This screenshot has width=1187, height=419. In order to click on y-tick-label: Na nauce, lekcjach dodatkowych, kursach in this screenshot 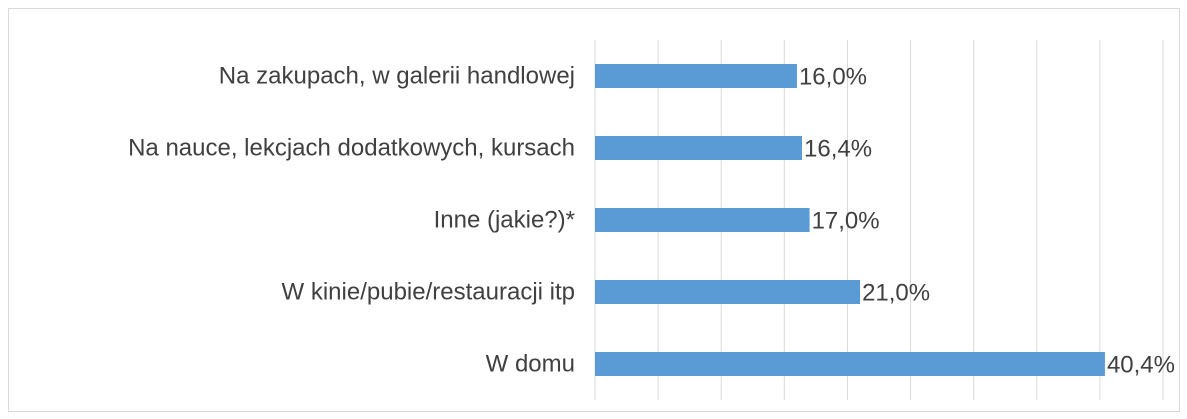, I will do `click(351, 147)`.